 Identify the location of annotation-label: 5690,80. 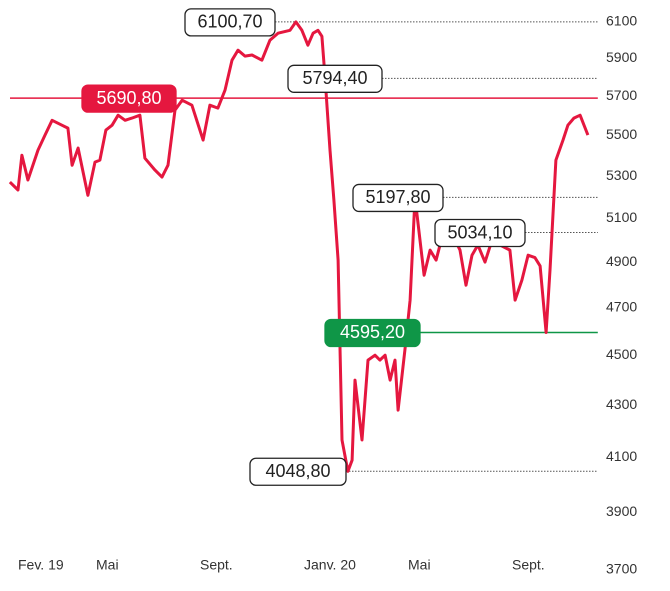
(128, 98).